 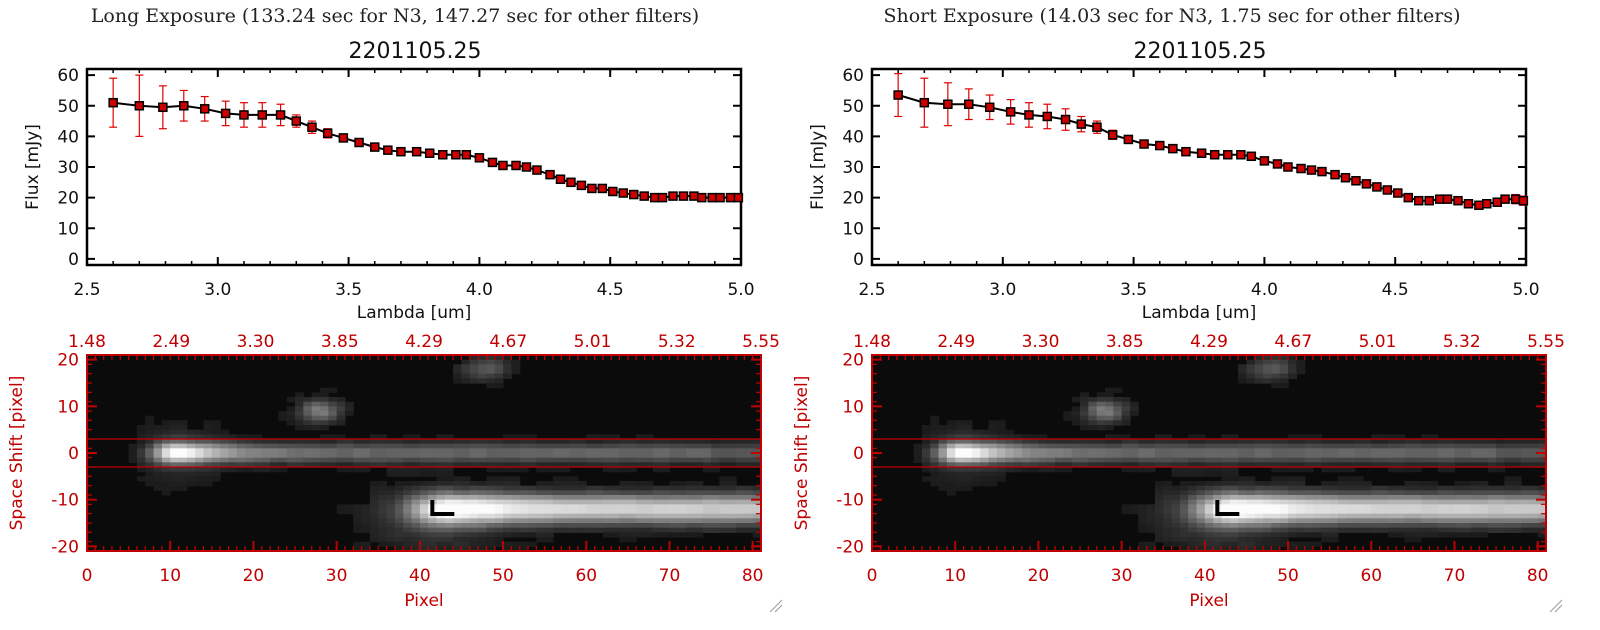 I want to click on image-x-tick-label: 30, so click(x=337, y=576).